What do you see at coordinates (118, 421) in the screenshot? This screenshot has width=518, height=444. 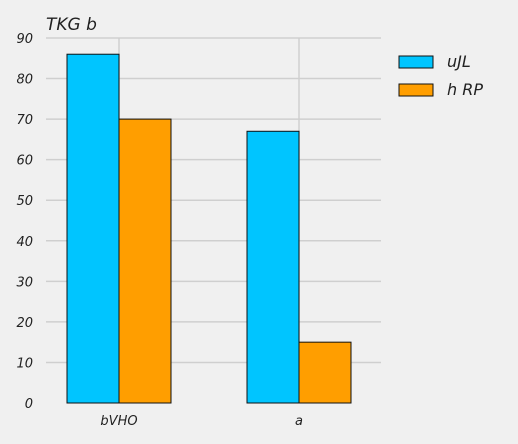 I see `x-tick-label: bVHO` at bounding box center [118, 421].